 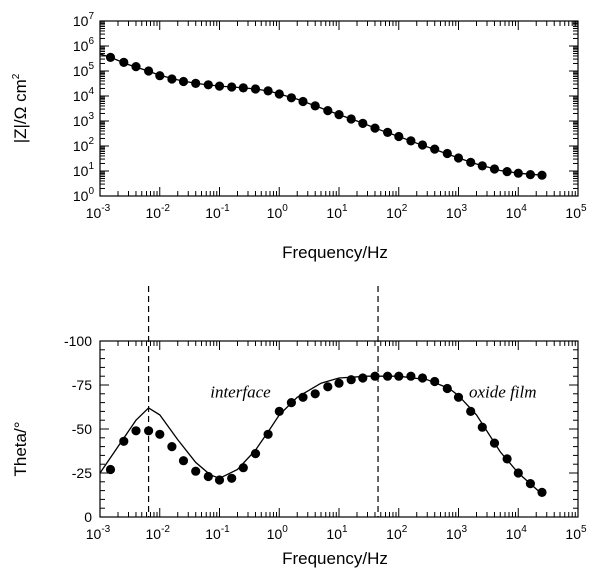 What do you see at coordinates (517, 212) in the screenshot?
I see `impedance-x-tick-label: 10⁴` at bounding box center [517, 212].